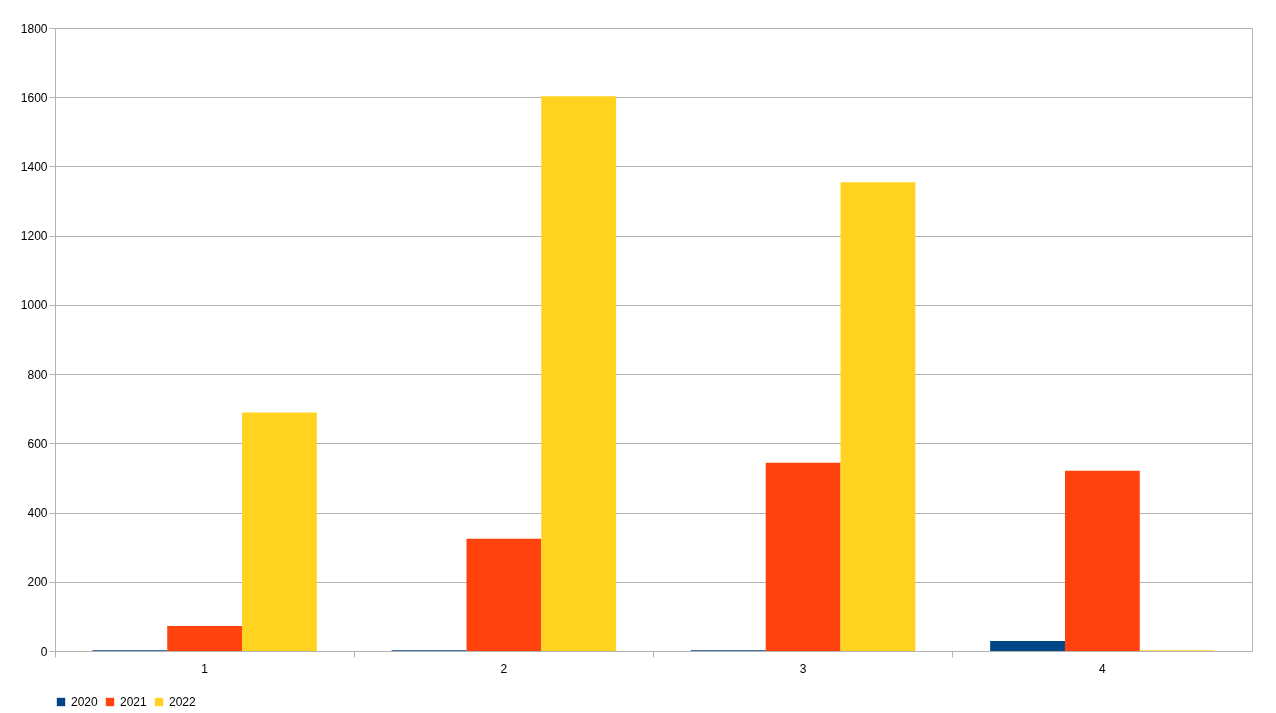  What do you see at coordinates (34, 305) in the screenshot?
I see `y-tick-label: 1000` at bounding box center [34, 305].